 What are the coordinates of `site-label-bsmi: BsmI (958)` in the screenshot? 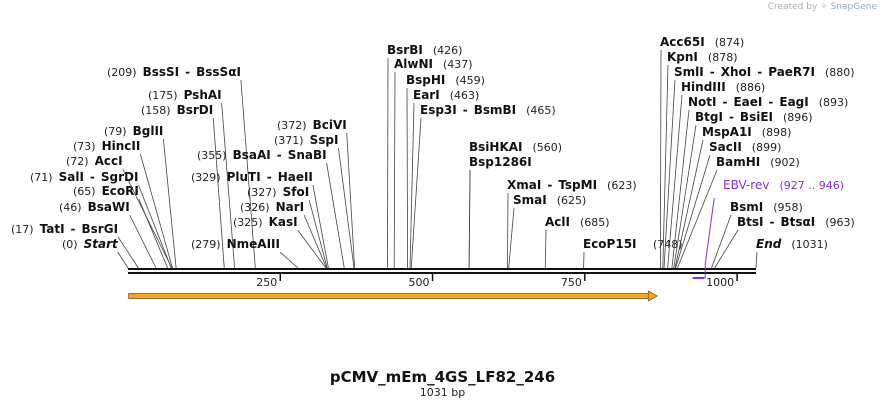 It's located at (766, 207).